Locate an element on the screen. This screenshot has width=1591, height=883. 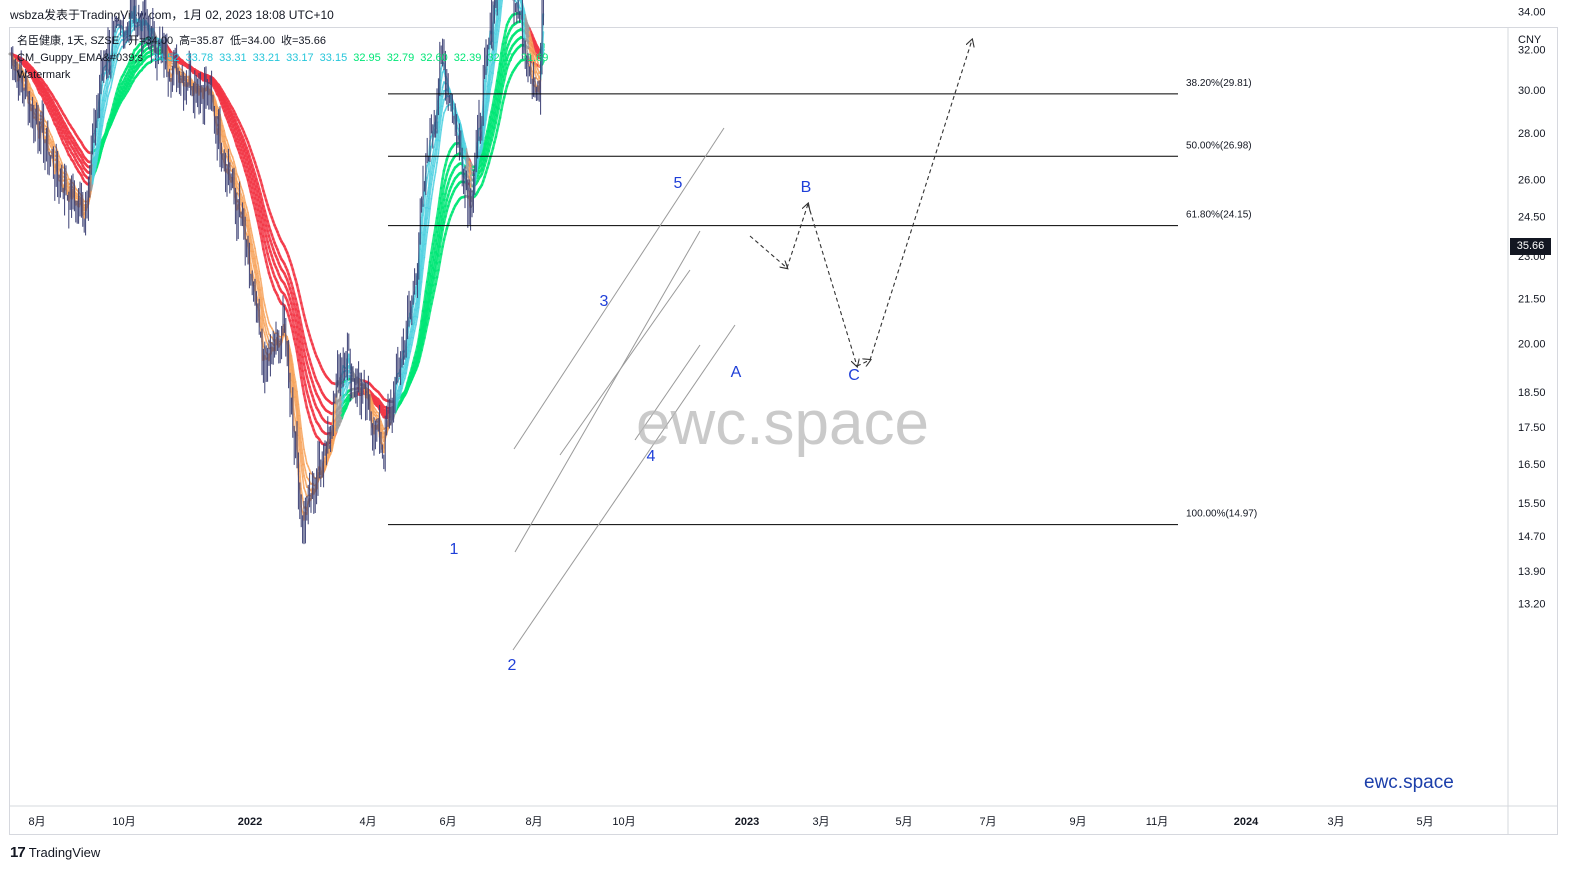
fib-level-label: 61.80%(24.15) is located at coordinates (1219, 215).